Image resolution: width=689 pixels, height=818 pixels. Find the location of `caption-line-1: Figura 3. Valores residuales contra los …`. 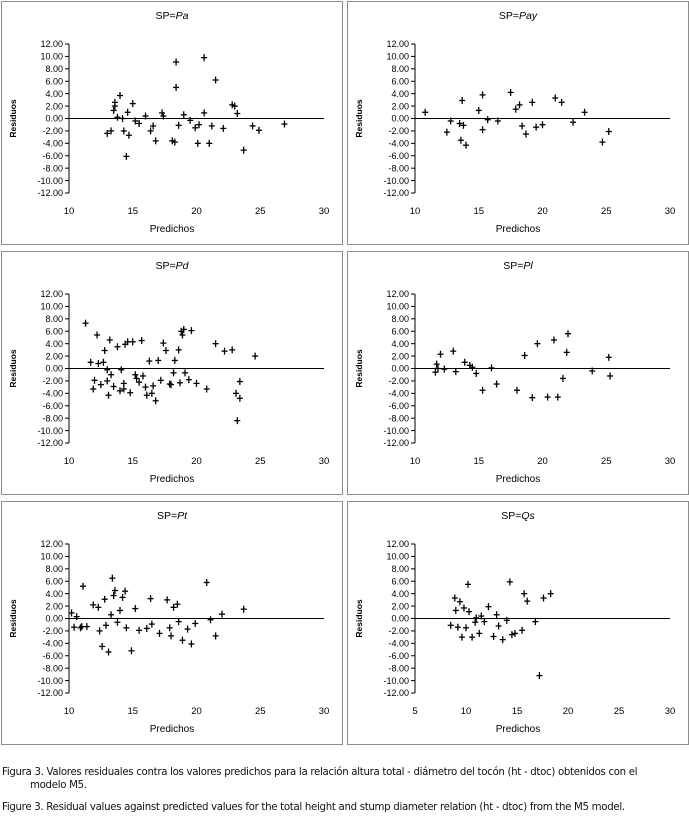

caption-line-1: Figura 3. Valores residuales contra los … is located at coordinates (320, 772).